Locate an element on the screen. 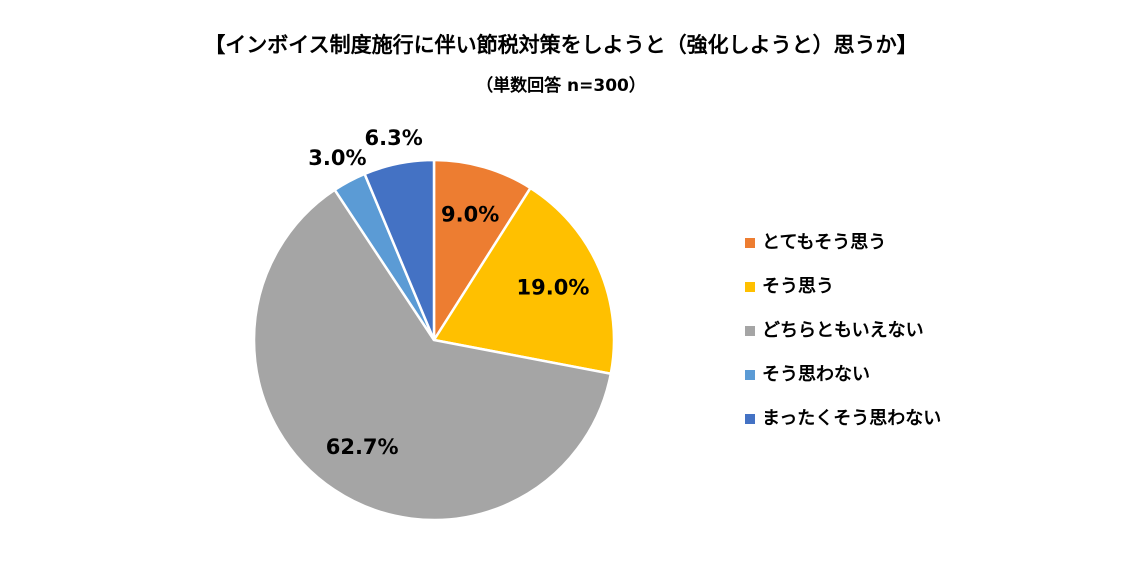 This screenshot has width=1122, height=572. data-label: 3.0% is located at coordinates (337, 158).